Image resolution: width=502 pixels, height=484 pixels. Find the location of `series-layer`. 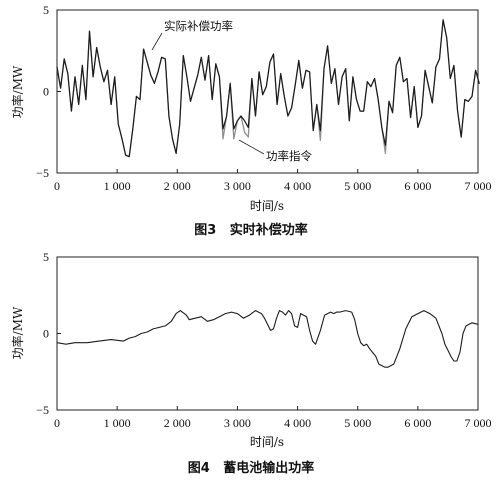

series-layer is located at coordinates (267, 339).